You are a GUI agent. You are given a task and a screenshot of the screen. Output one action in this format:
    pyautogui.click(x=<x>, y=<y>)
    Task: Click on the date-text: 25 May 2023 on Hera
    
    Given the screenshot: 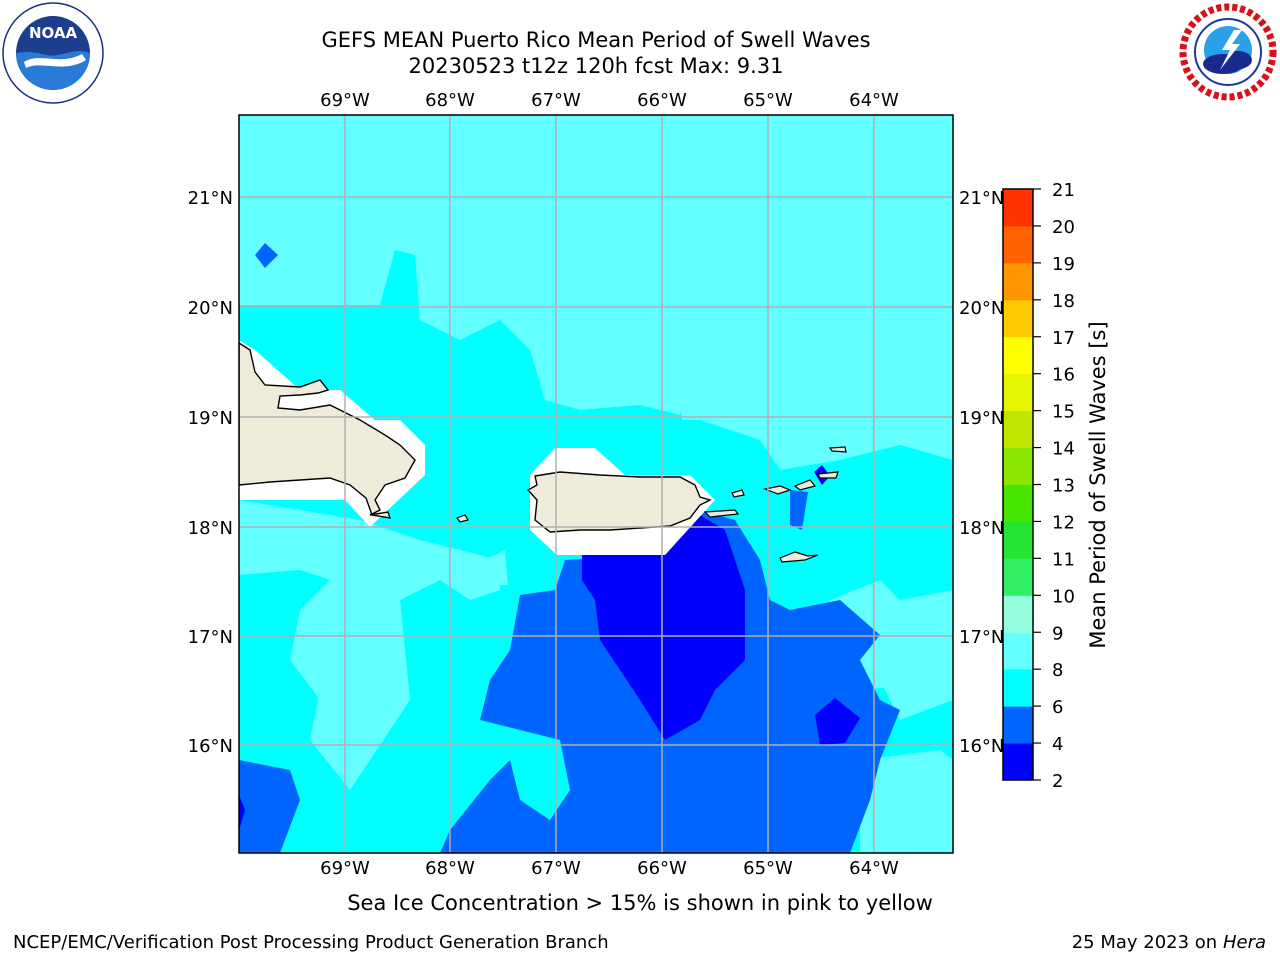 What is the action you would take?
    pyautogui.click(x=1169, y=942)
    